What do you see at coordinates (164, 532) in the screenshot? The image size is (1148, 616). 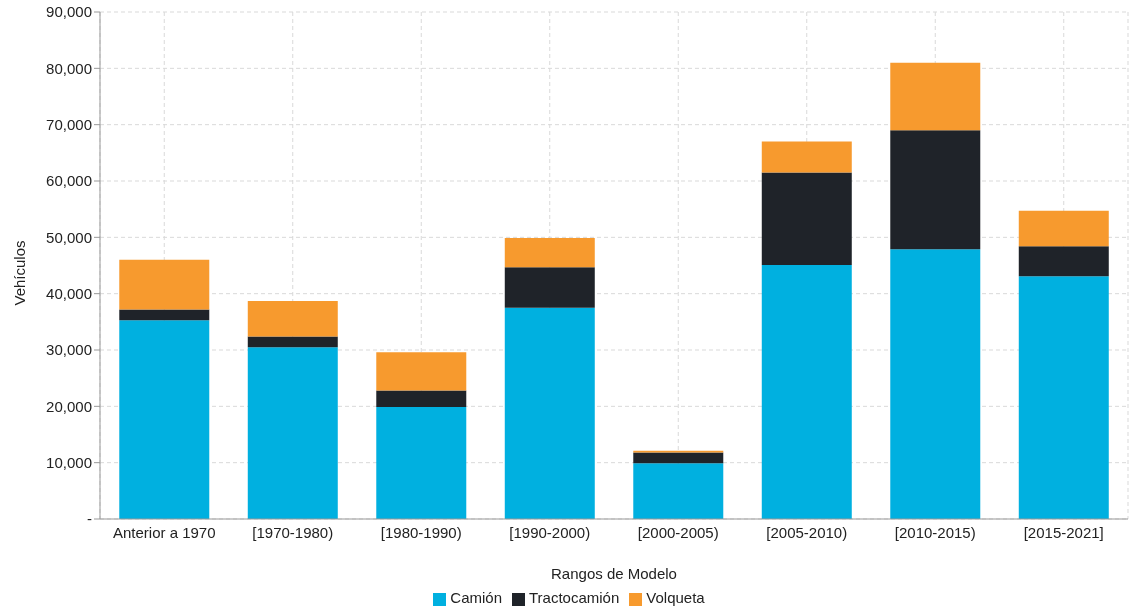 I see `x-tick-label: Anterior a 1970` at bounding box center [164, 532].